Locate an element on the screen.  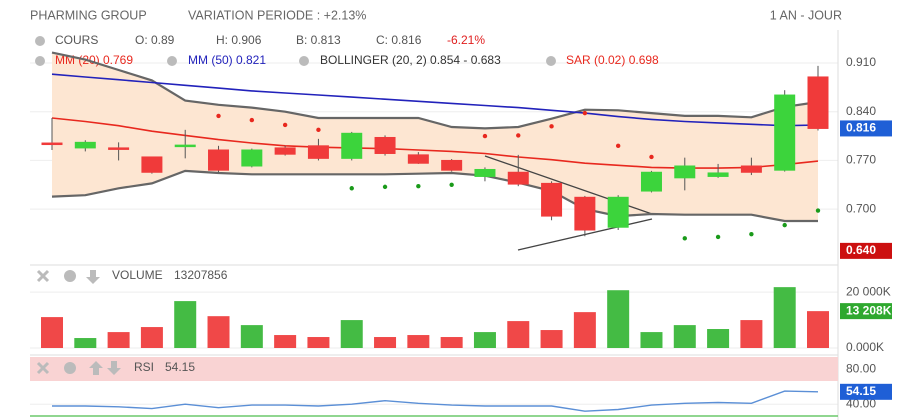
change: -6.21% is located at coordinates (466, 40).